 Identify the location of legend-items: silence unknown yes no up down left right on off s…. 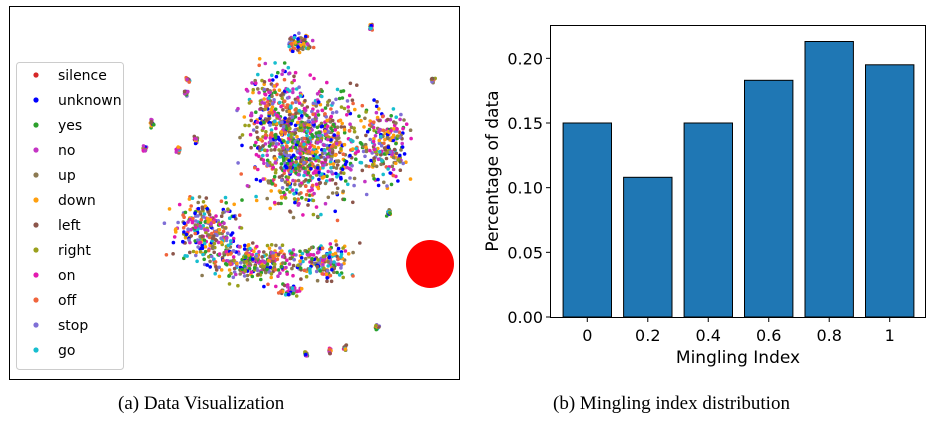
(77, 213).